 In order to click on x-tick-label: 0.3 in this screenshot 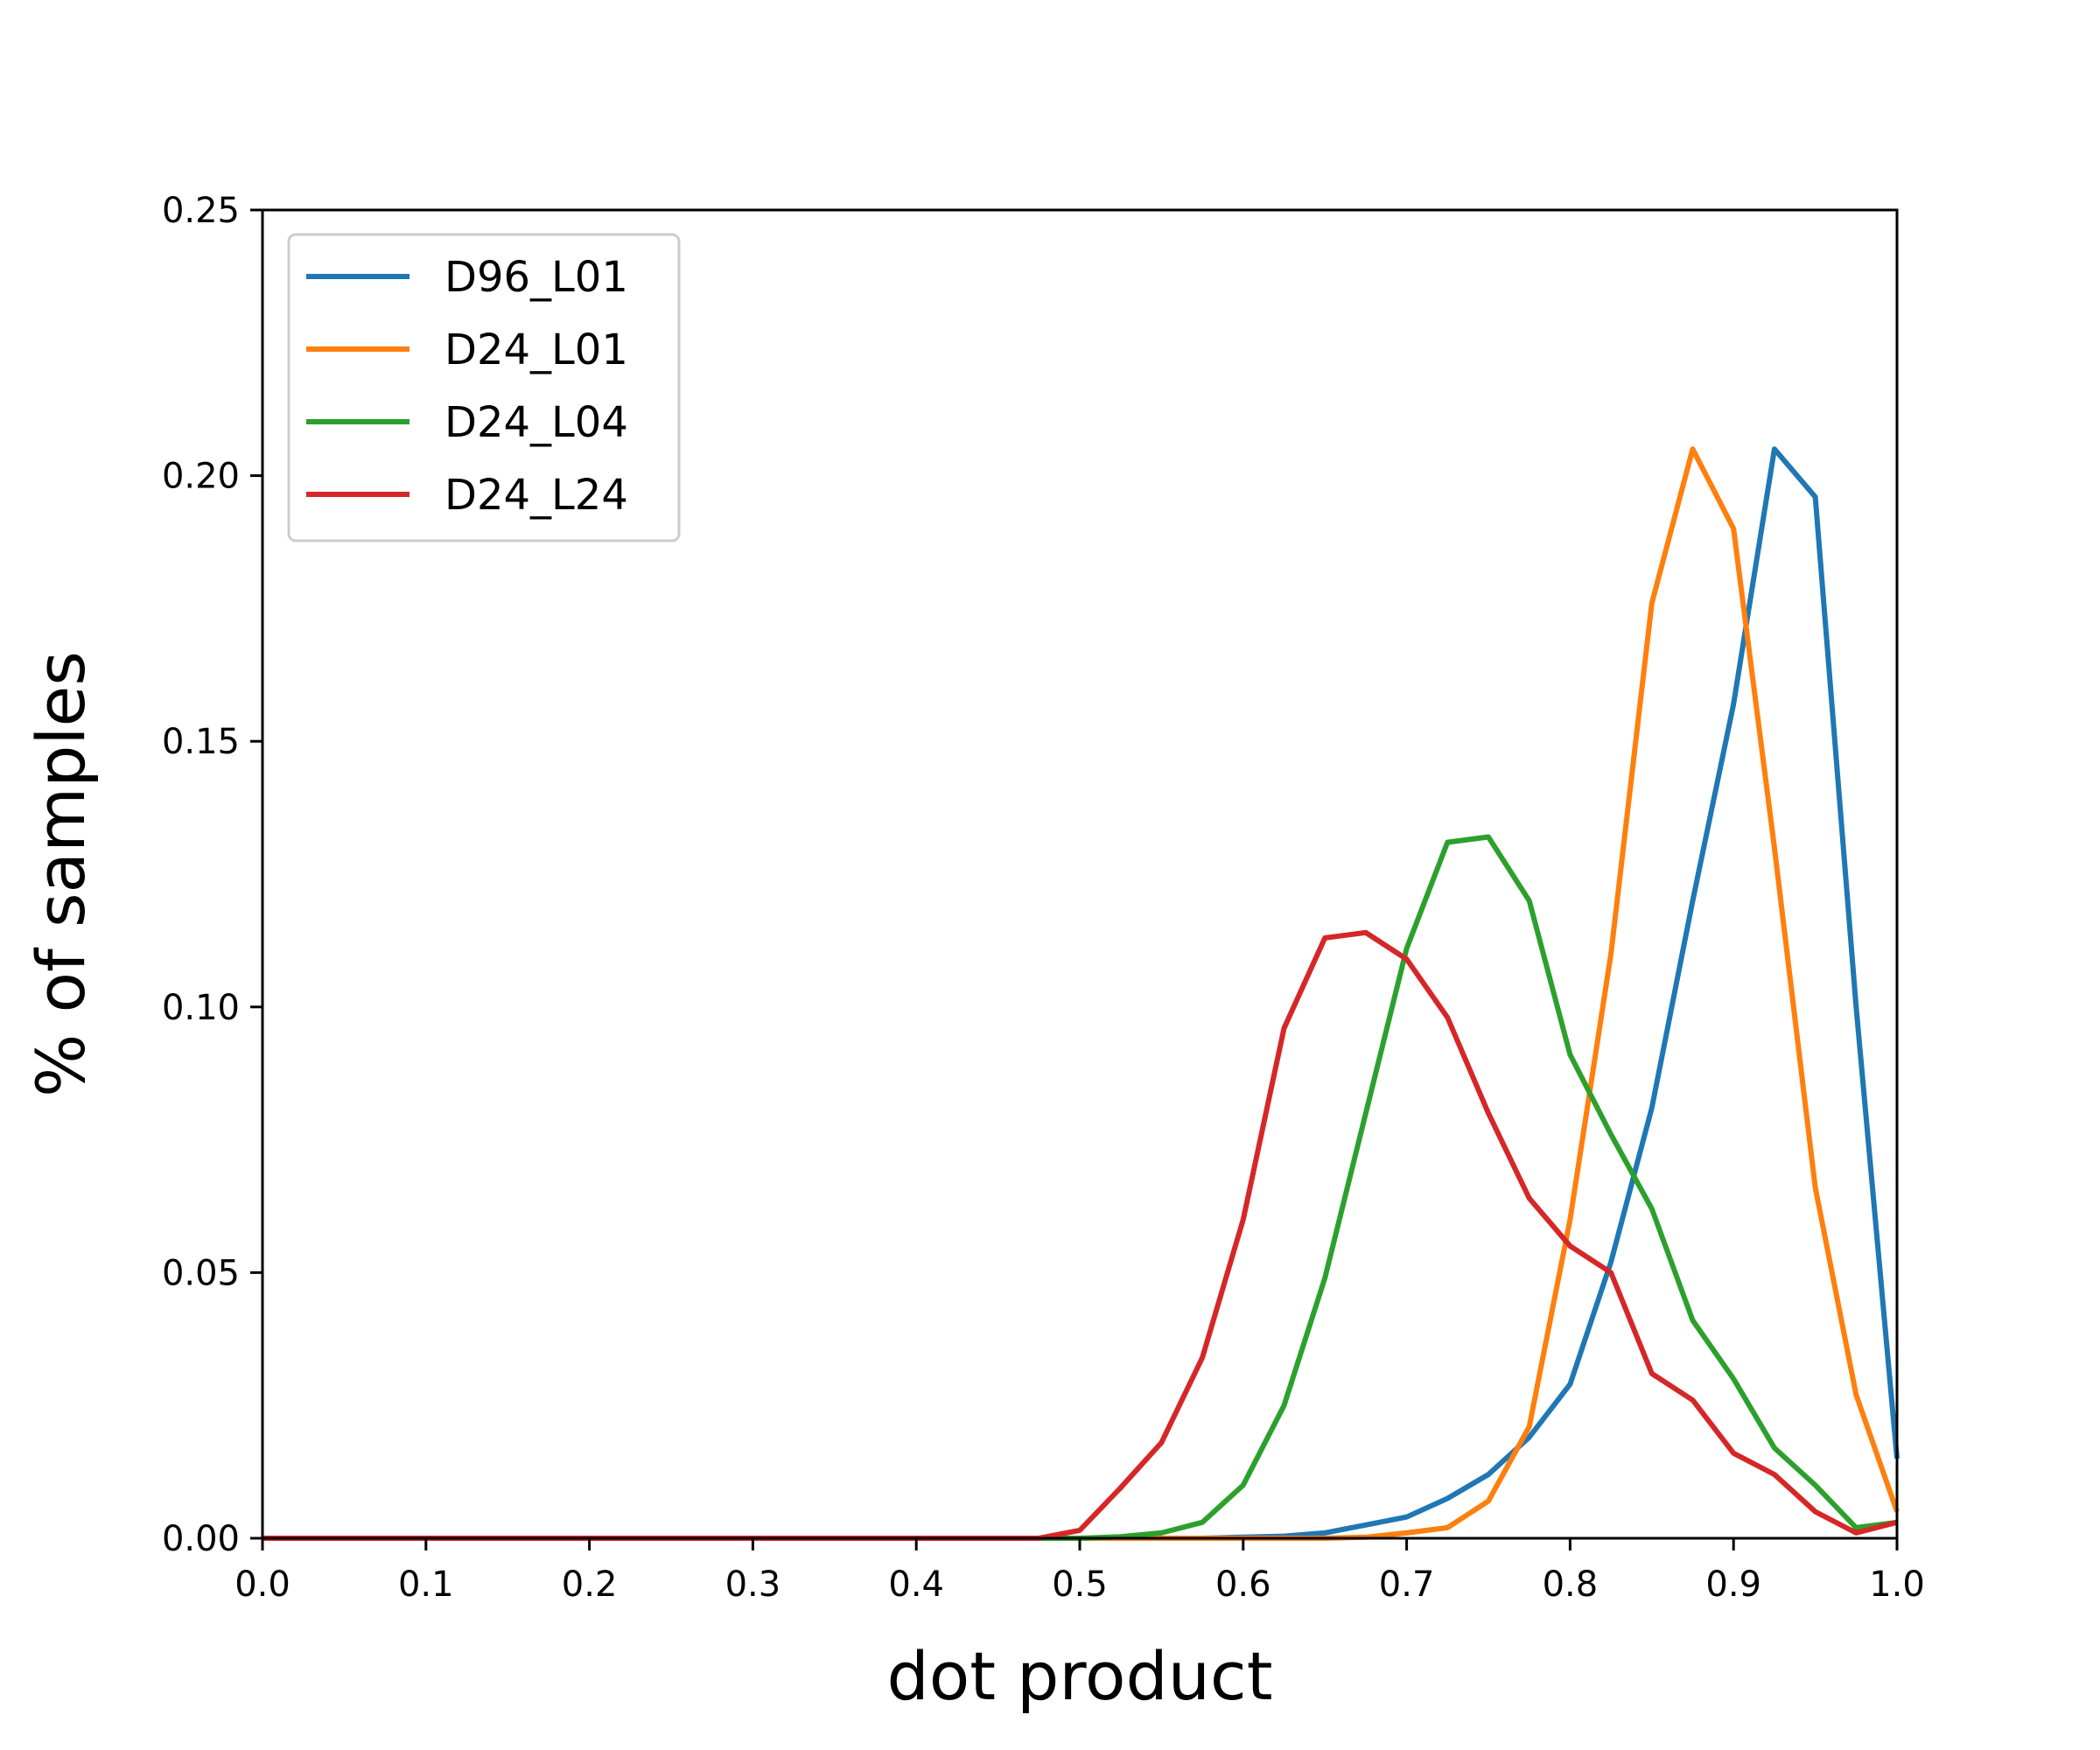, I will do `click(753, 1584)`.